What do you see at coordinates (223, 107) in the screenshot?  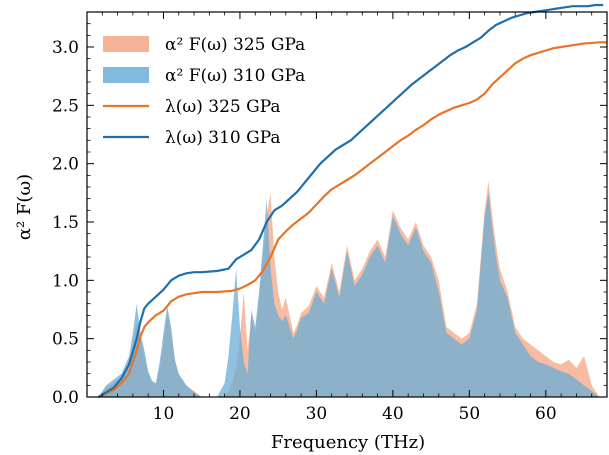 I see `legend-label: λ(ω) 325 GPa` at bounding box center [223, 107].